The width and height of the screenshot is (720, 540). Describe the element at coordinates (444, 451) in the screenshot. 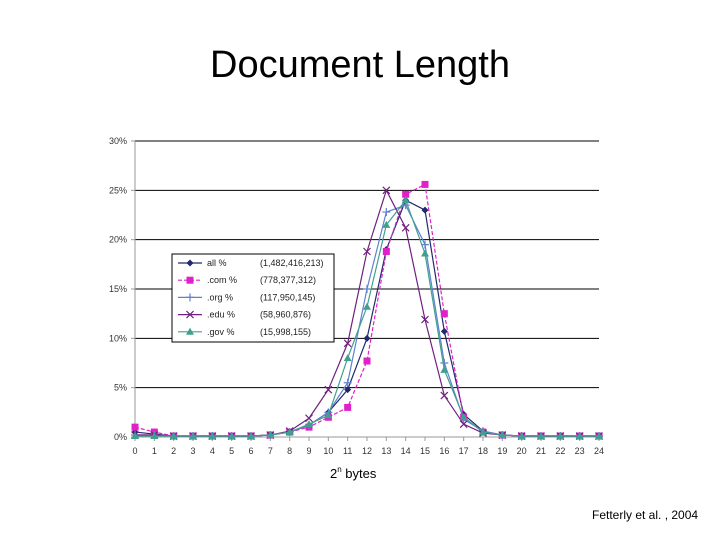

I see `x-tick-label: 16` at that location.